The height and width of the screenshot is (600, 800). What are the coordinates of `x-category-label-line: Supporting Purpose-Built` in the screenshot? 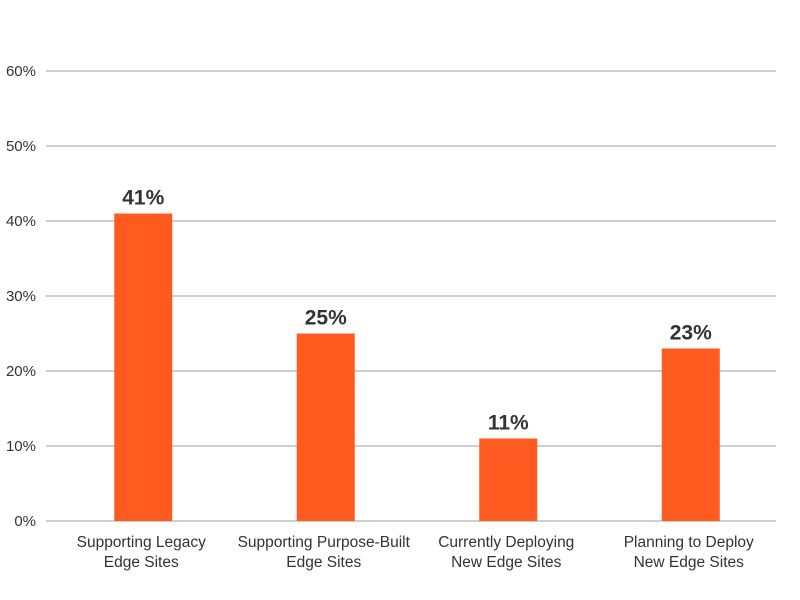 It's located at (324, 542).